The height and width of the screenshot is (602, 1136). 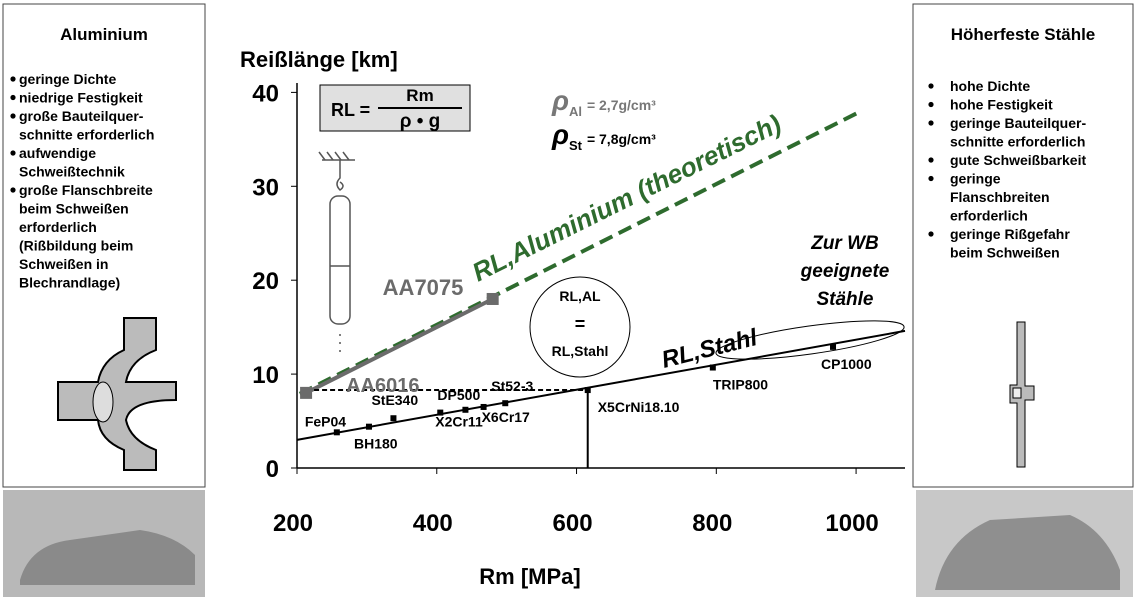 I want to click on bullet-text: niedrige Festigkeit, so click(x=81, y=98).